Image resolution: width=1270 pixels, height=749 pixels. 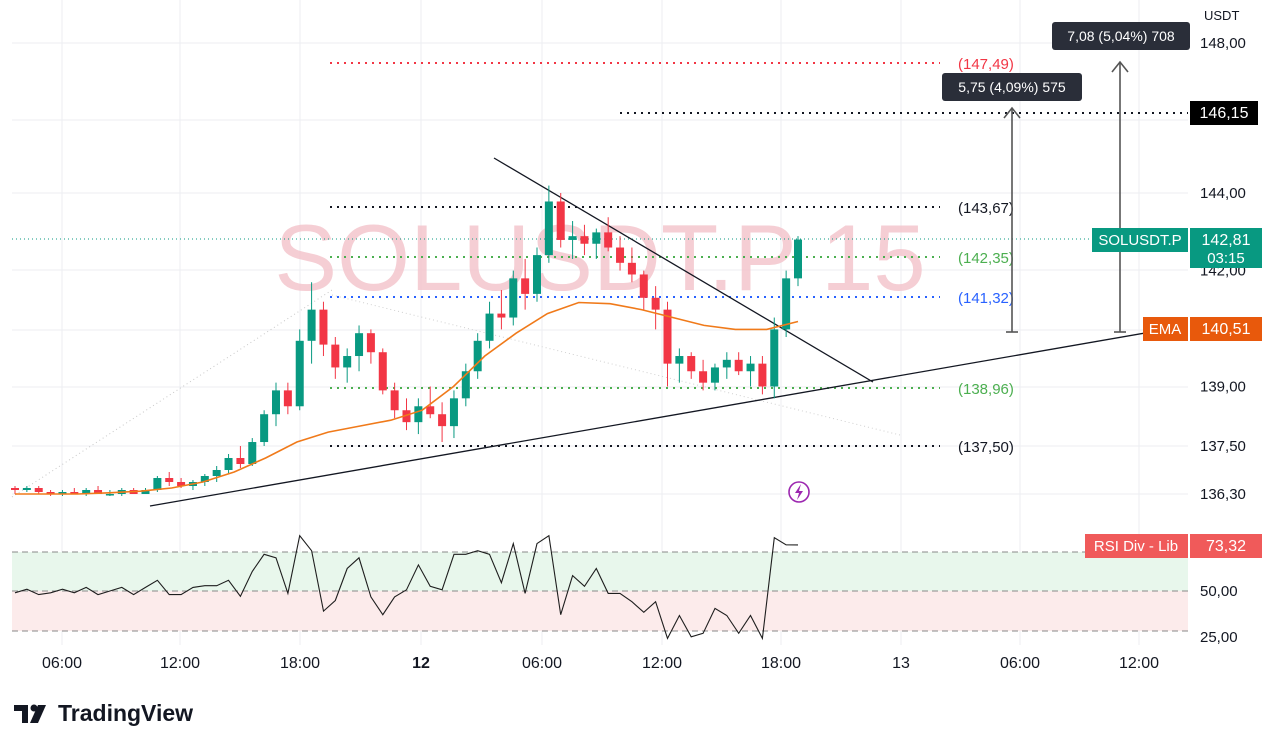 I want to click on time-tick-5: 12:00, so click(x=662, y=663).